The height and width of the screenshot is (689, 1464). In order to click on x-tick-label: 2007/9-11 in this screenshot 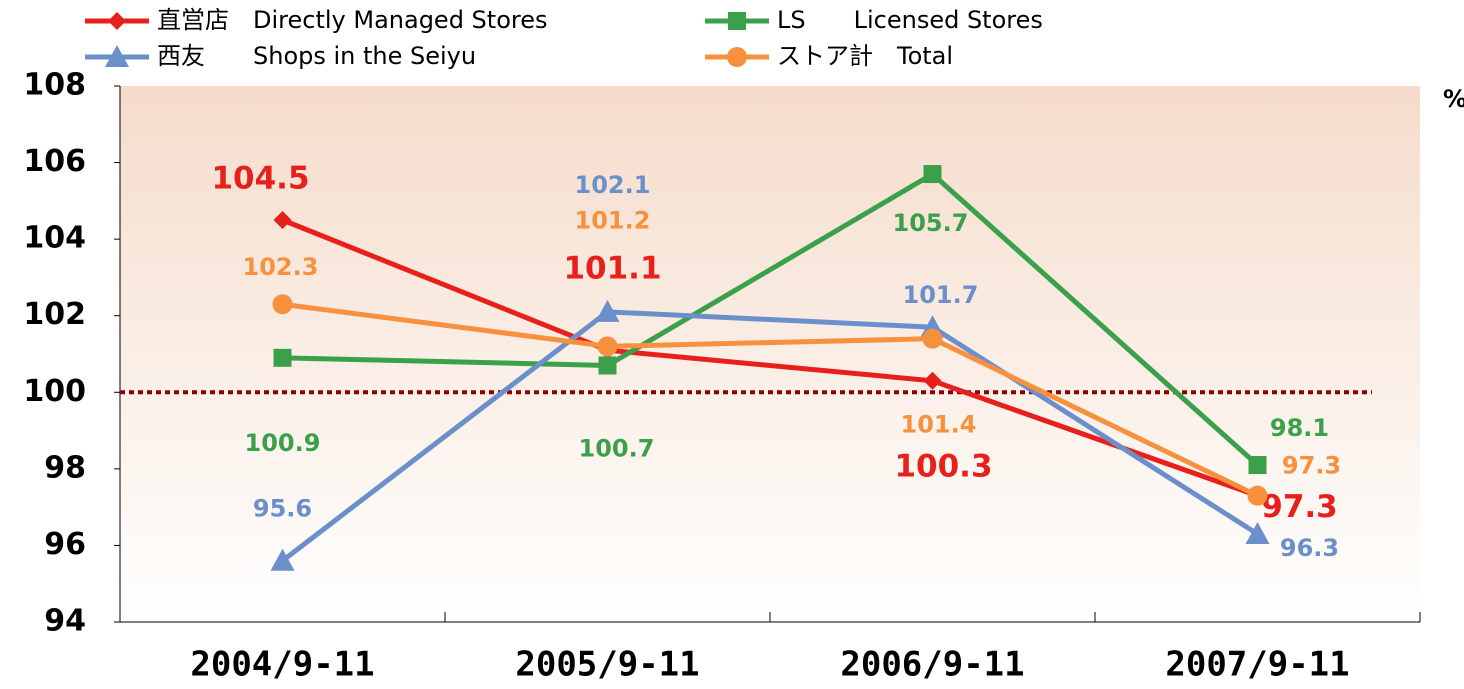, I will do `click(1257, 665)`.